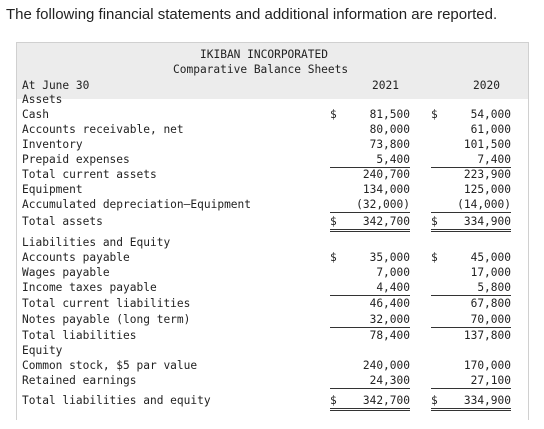 The image size is (544, 429). Describe the element at coordinates (42, 350) in the screenshot. I see `row-label: Equity` at that location.